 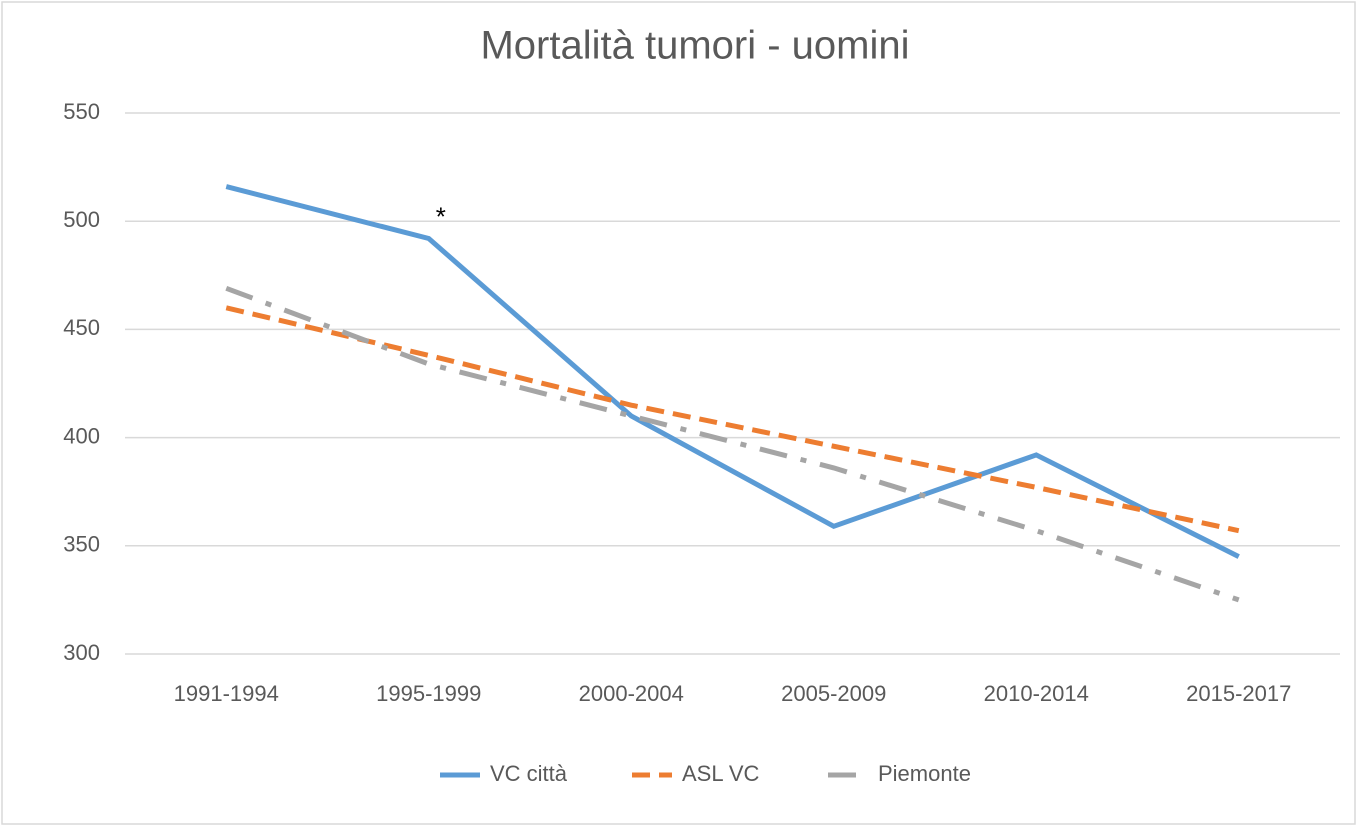 I want to click on annotation: *, so click(x=441, y=216).